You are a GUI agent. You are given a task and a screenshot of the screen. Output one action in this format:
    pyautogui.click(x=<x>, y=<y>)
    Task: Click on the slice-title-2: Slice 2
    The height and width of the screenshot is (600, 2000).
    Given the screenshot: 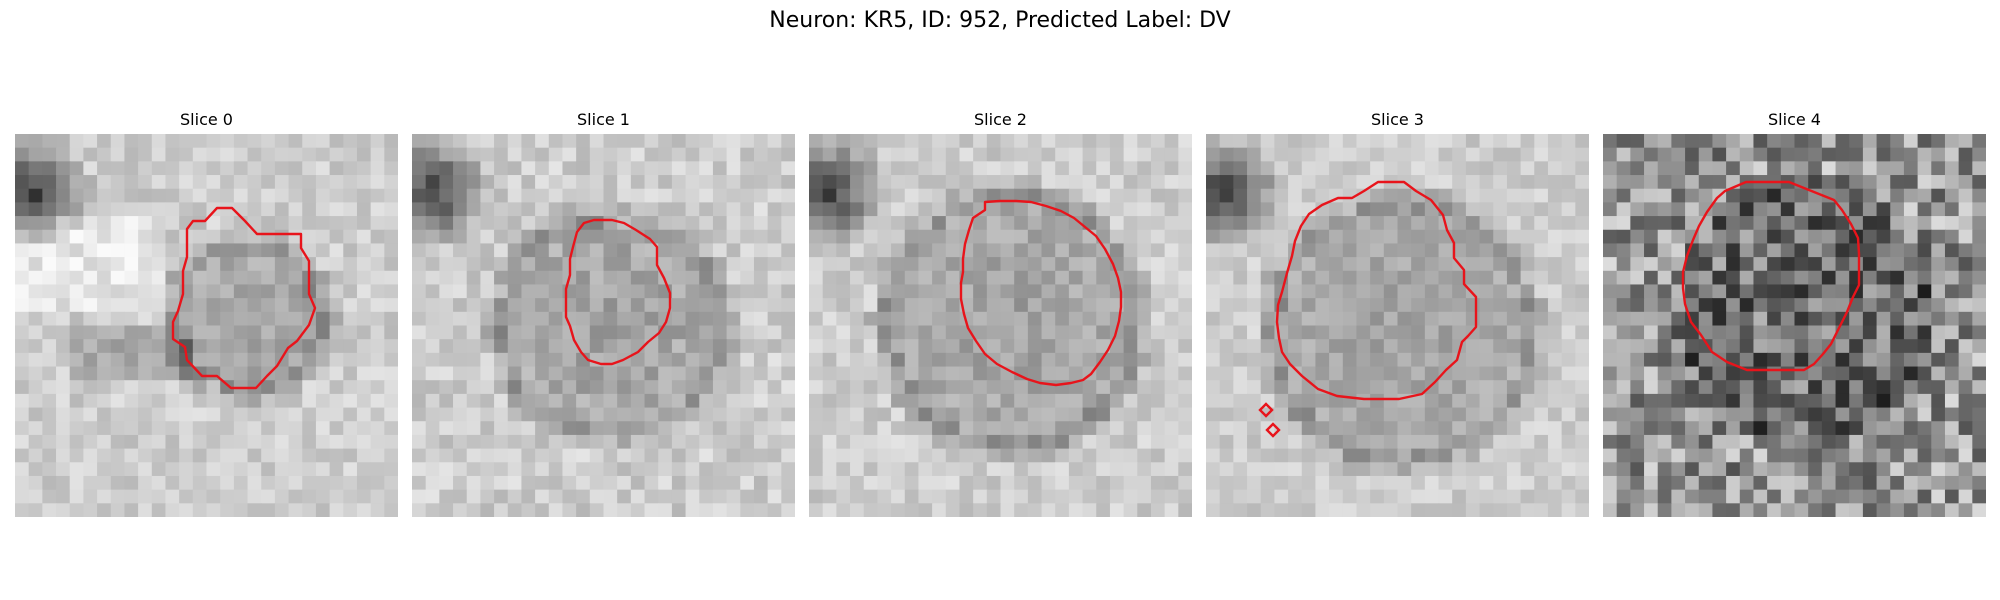 What is the action you would take?
    pyautogui.click(x=1000, y=119)
    